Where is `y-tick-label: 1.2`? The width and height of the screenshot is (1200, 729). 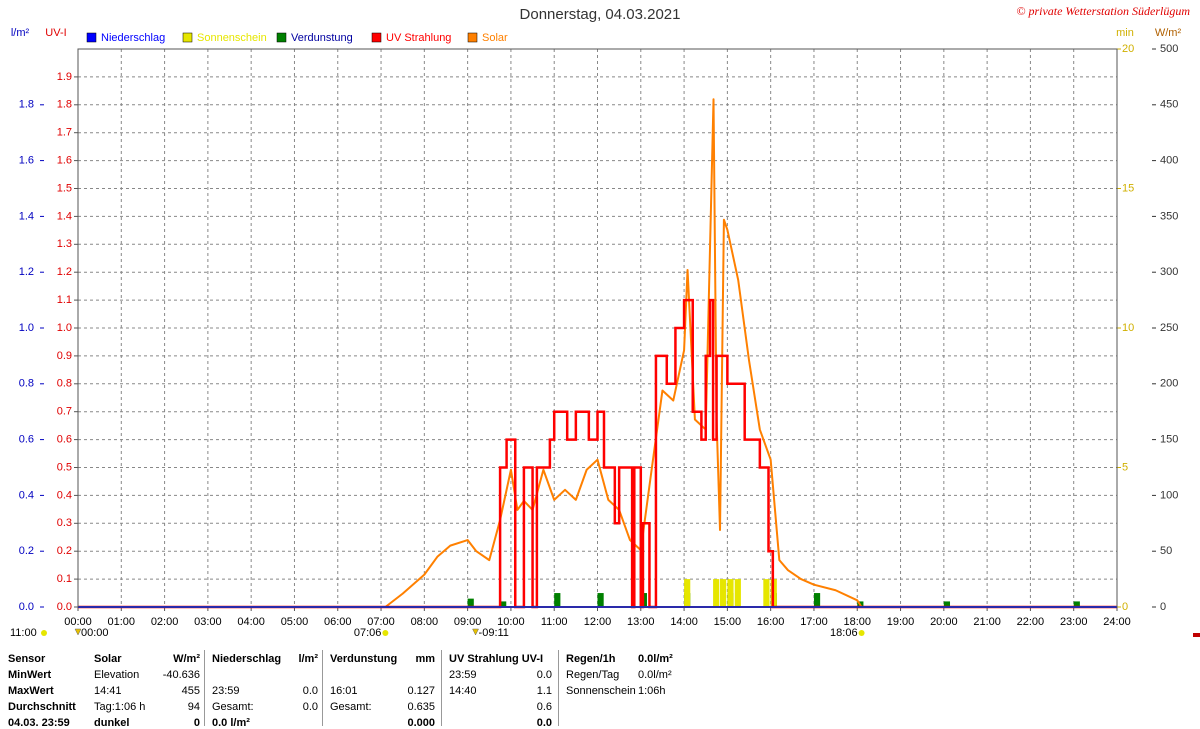
y-tick-label: 1.2 is located at coordinates (26, 272).